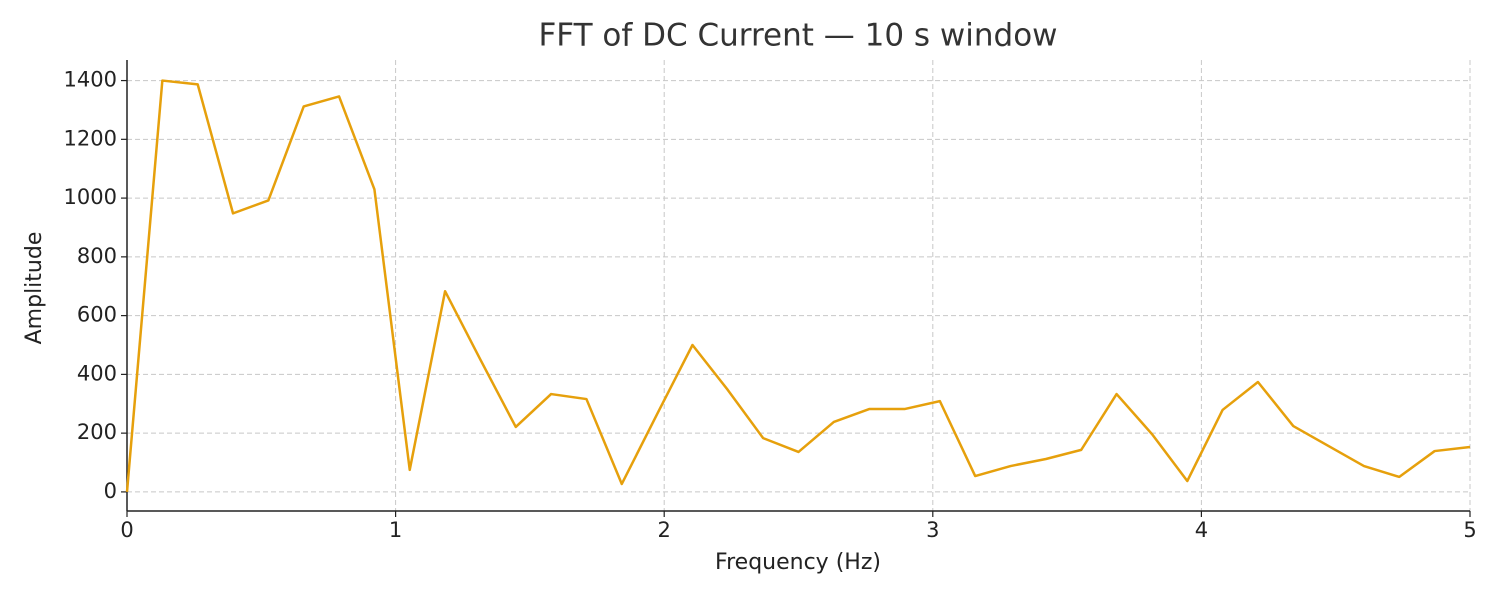  Describe the element at coordinates (110, 491) in the screenshot. I see `y-tick-label: 0` at that location.